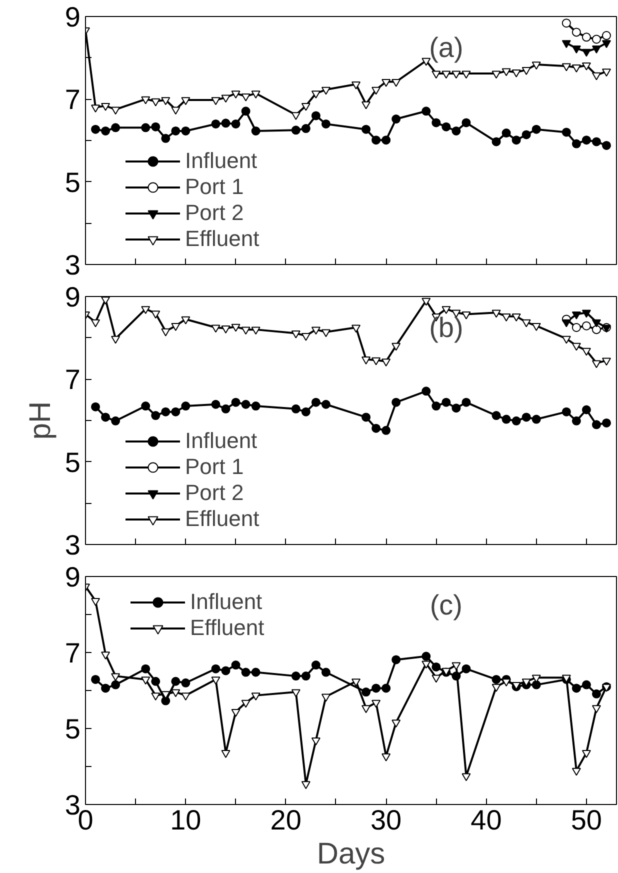  Describe the element at coordinates (446, 605) in the screenshot. I see `annotation: (c)` at that location.